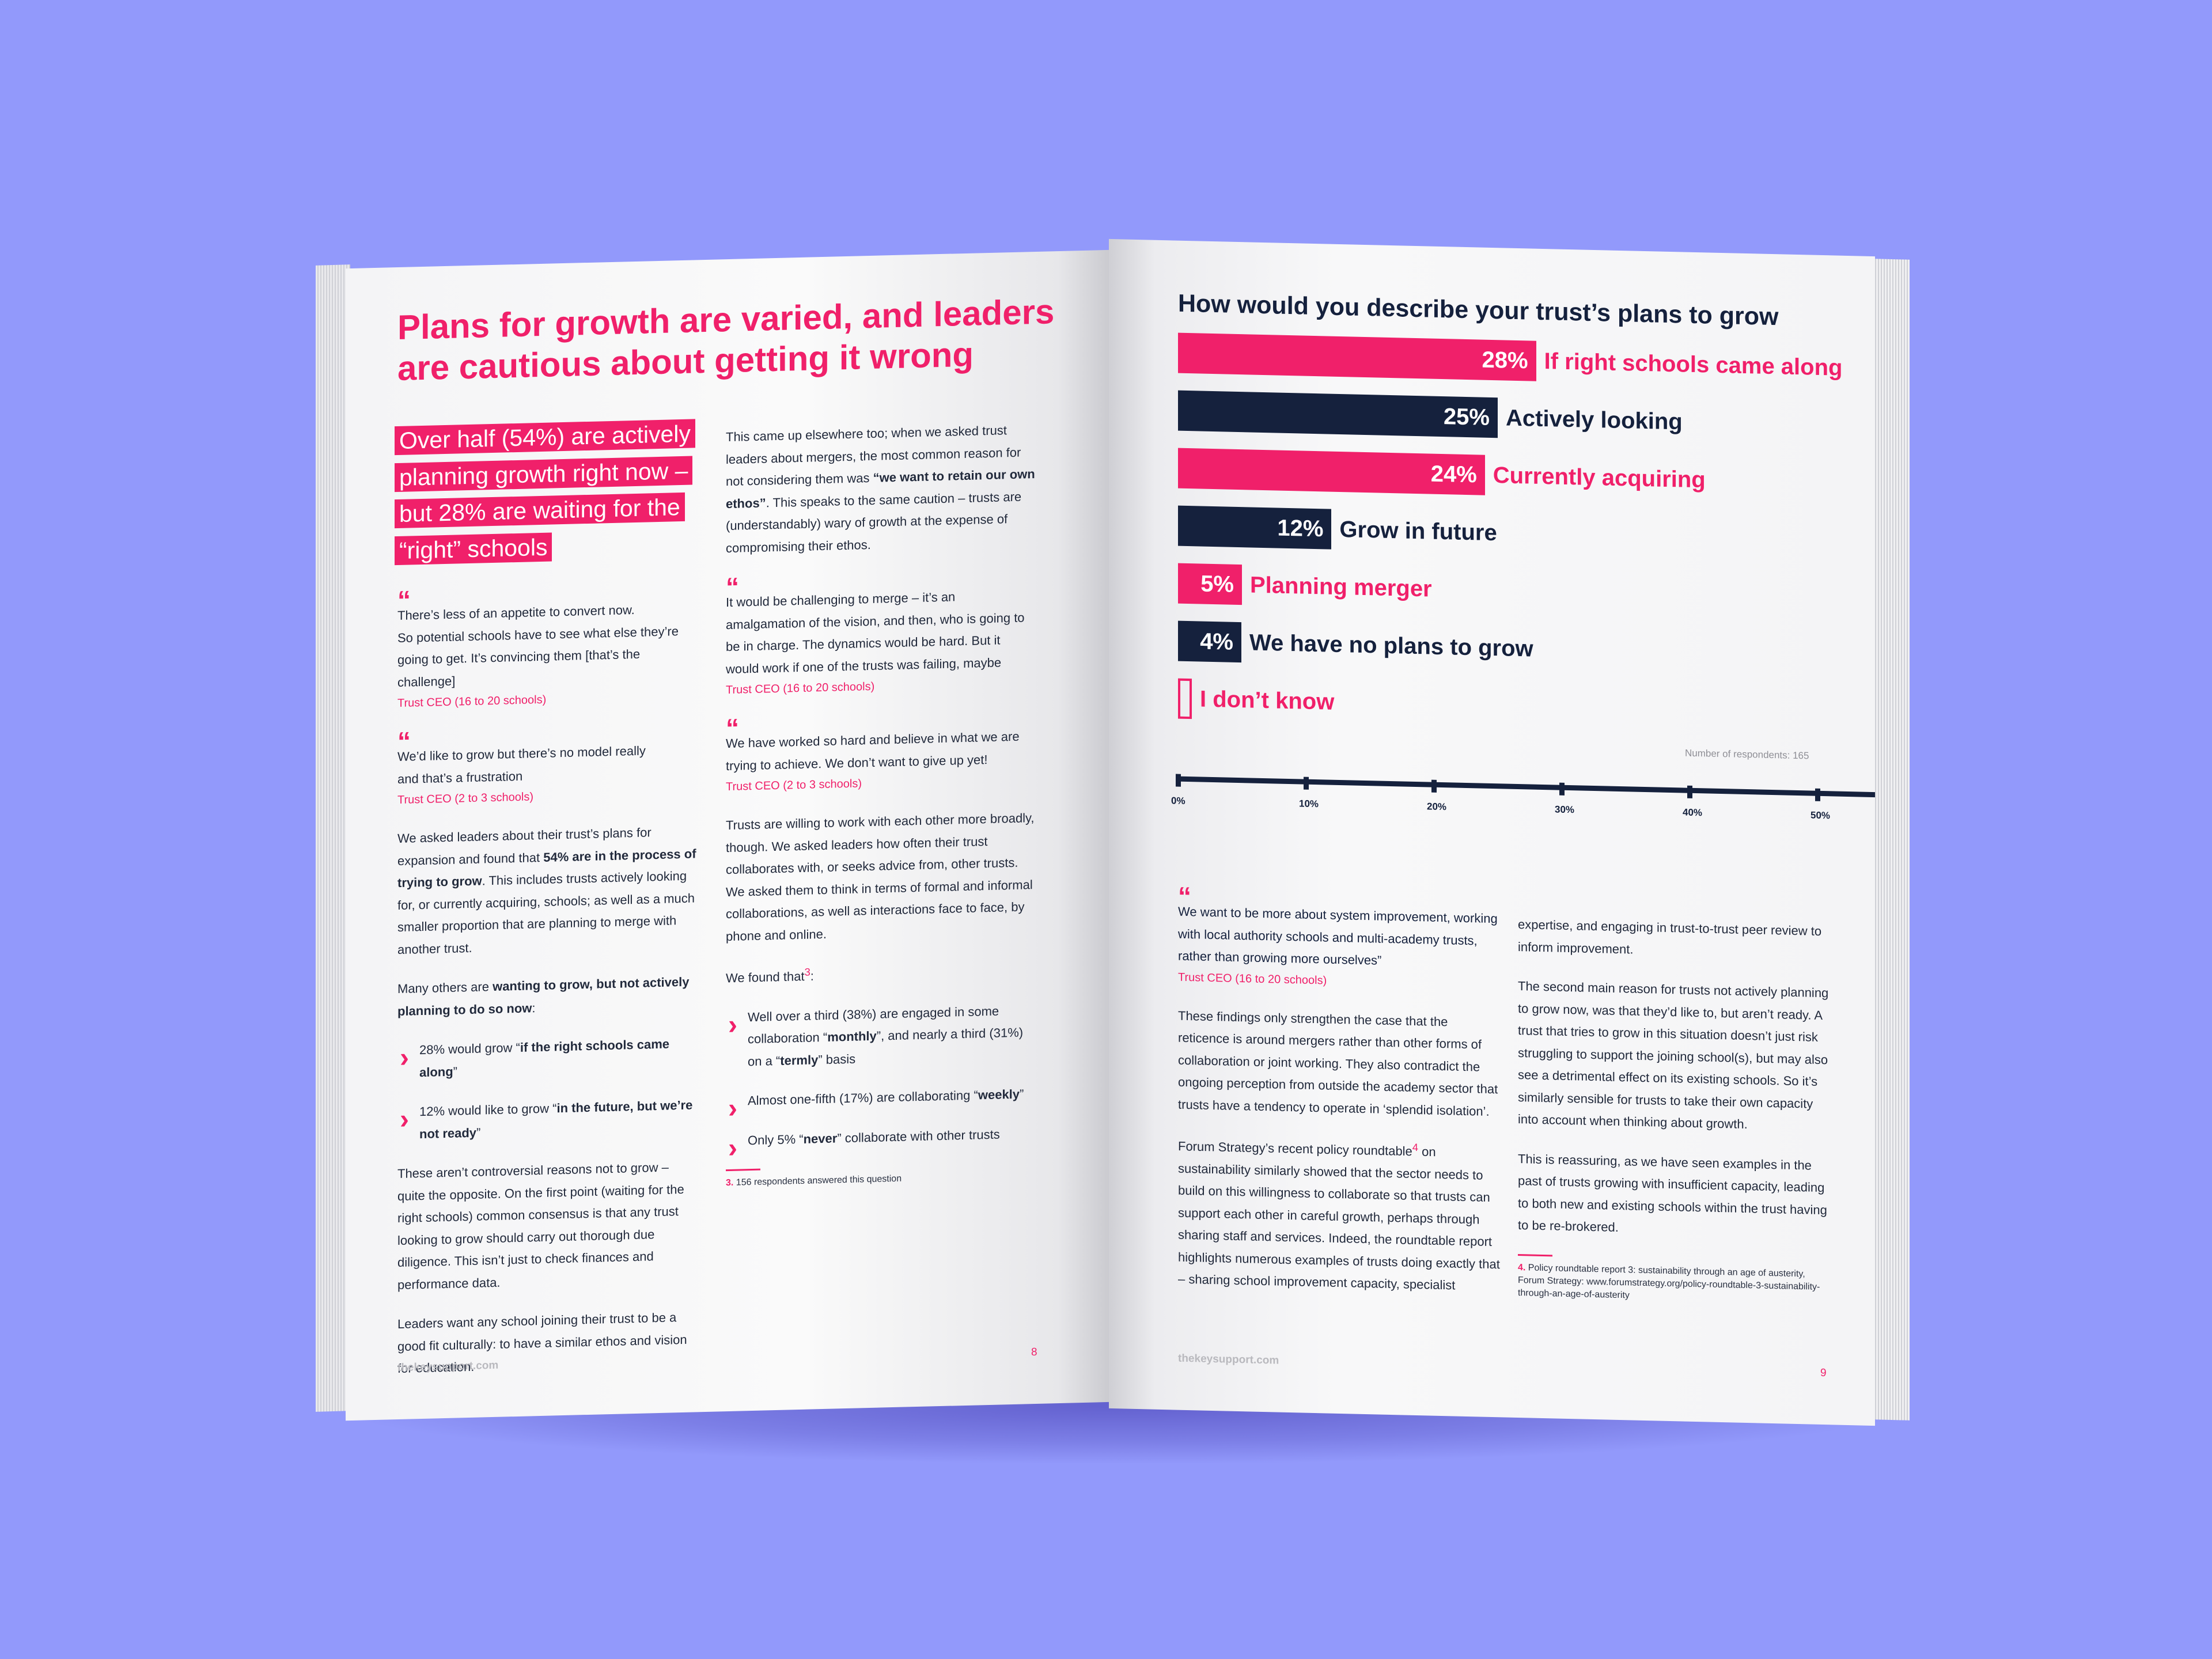 This screenshot has width=2212, height=1659. I want to click on bar: 4%, so click(1209, 641).